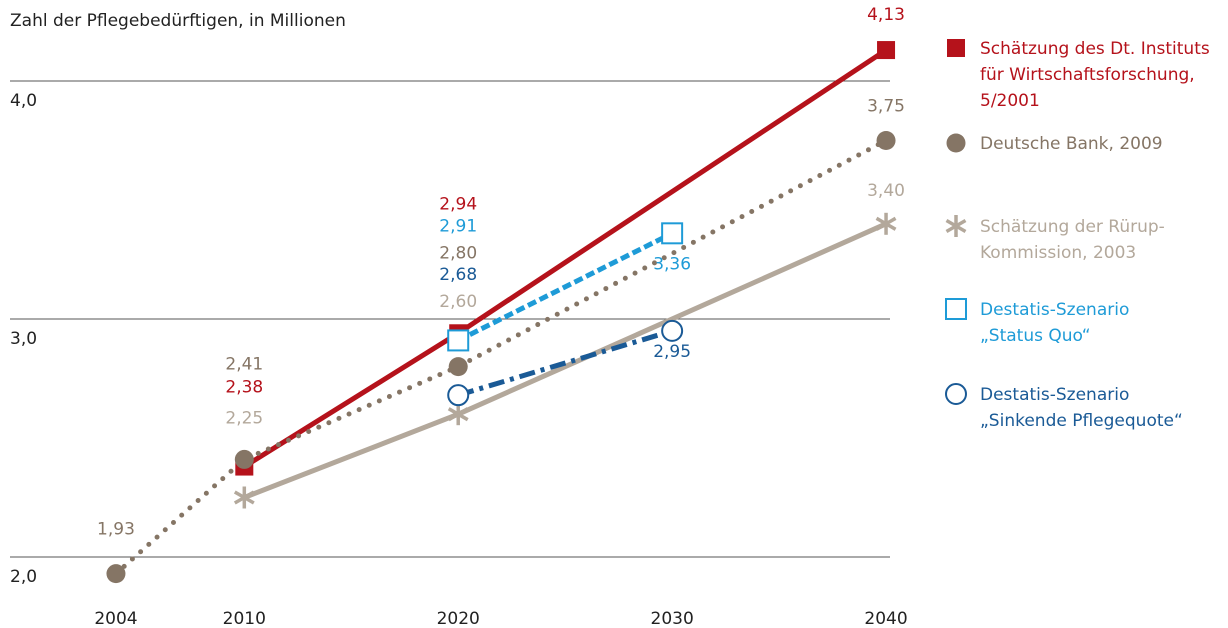 This screenshot has width=1228, height=628. What do you see at coordinates (1081, 421) in the screenshot?
I see `legend-line: „Sinkende Pflegequote“` at bounding box center [1081, 421].